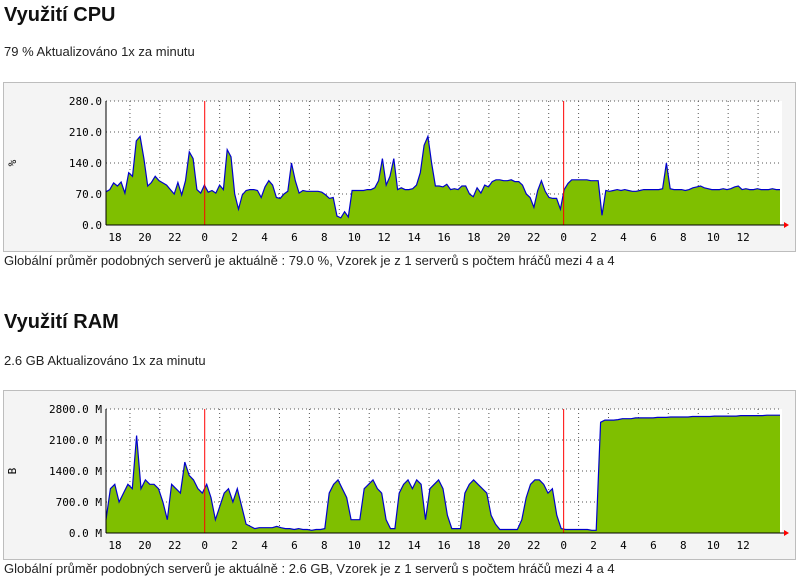 This screenshot has height=578, width=805. What do you see at coordinates (105, 360) in the screenshot?
I see `ram-subtitle: 2.6 GB Aktualizováno 1x za minutu` at bounding box center [105, 360].